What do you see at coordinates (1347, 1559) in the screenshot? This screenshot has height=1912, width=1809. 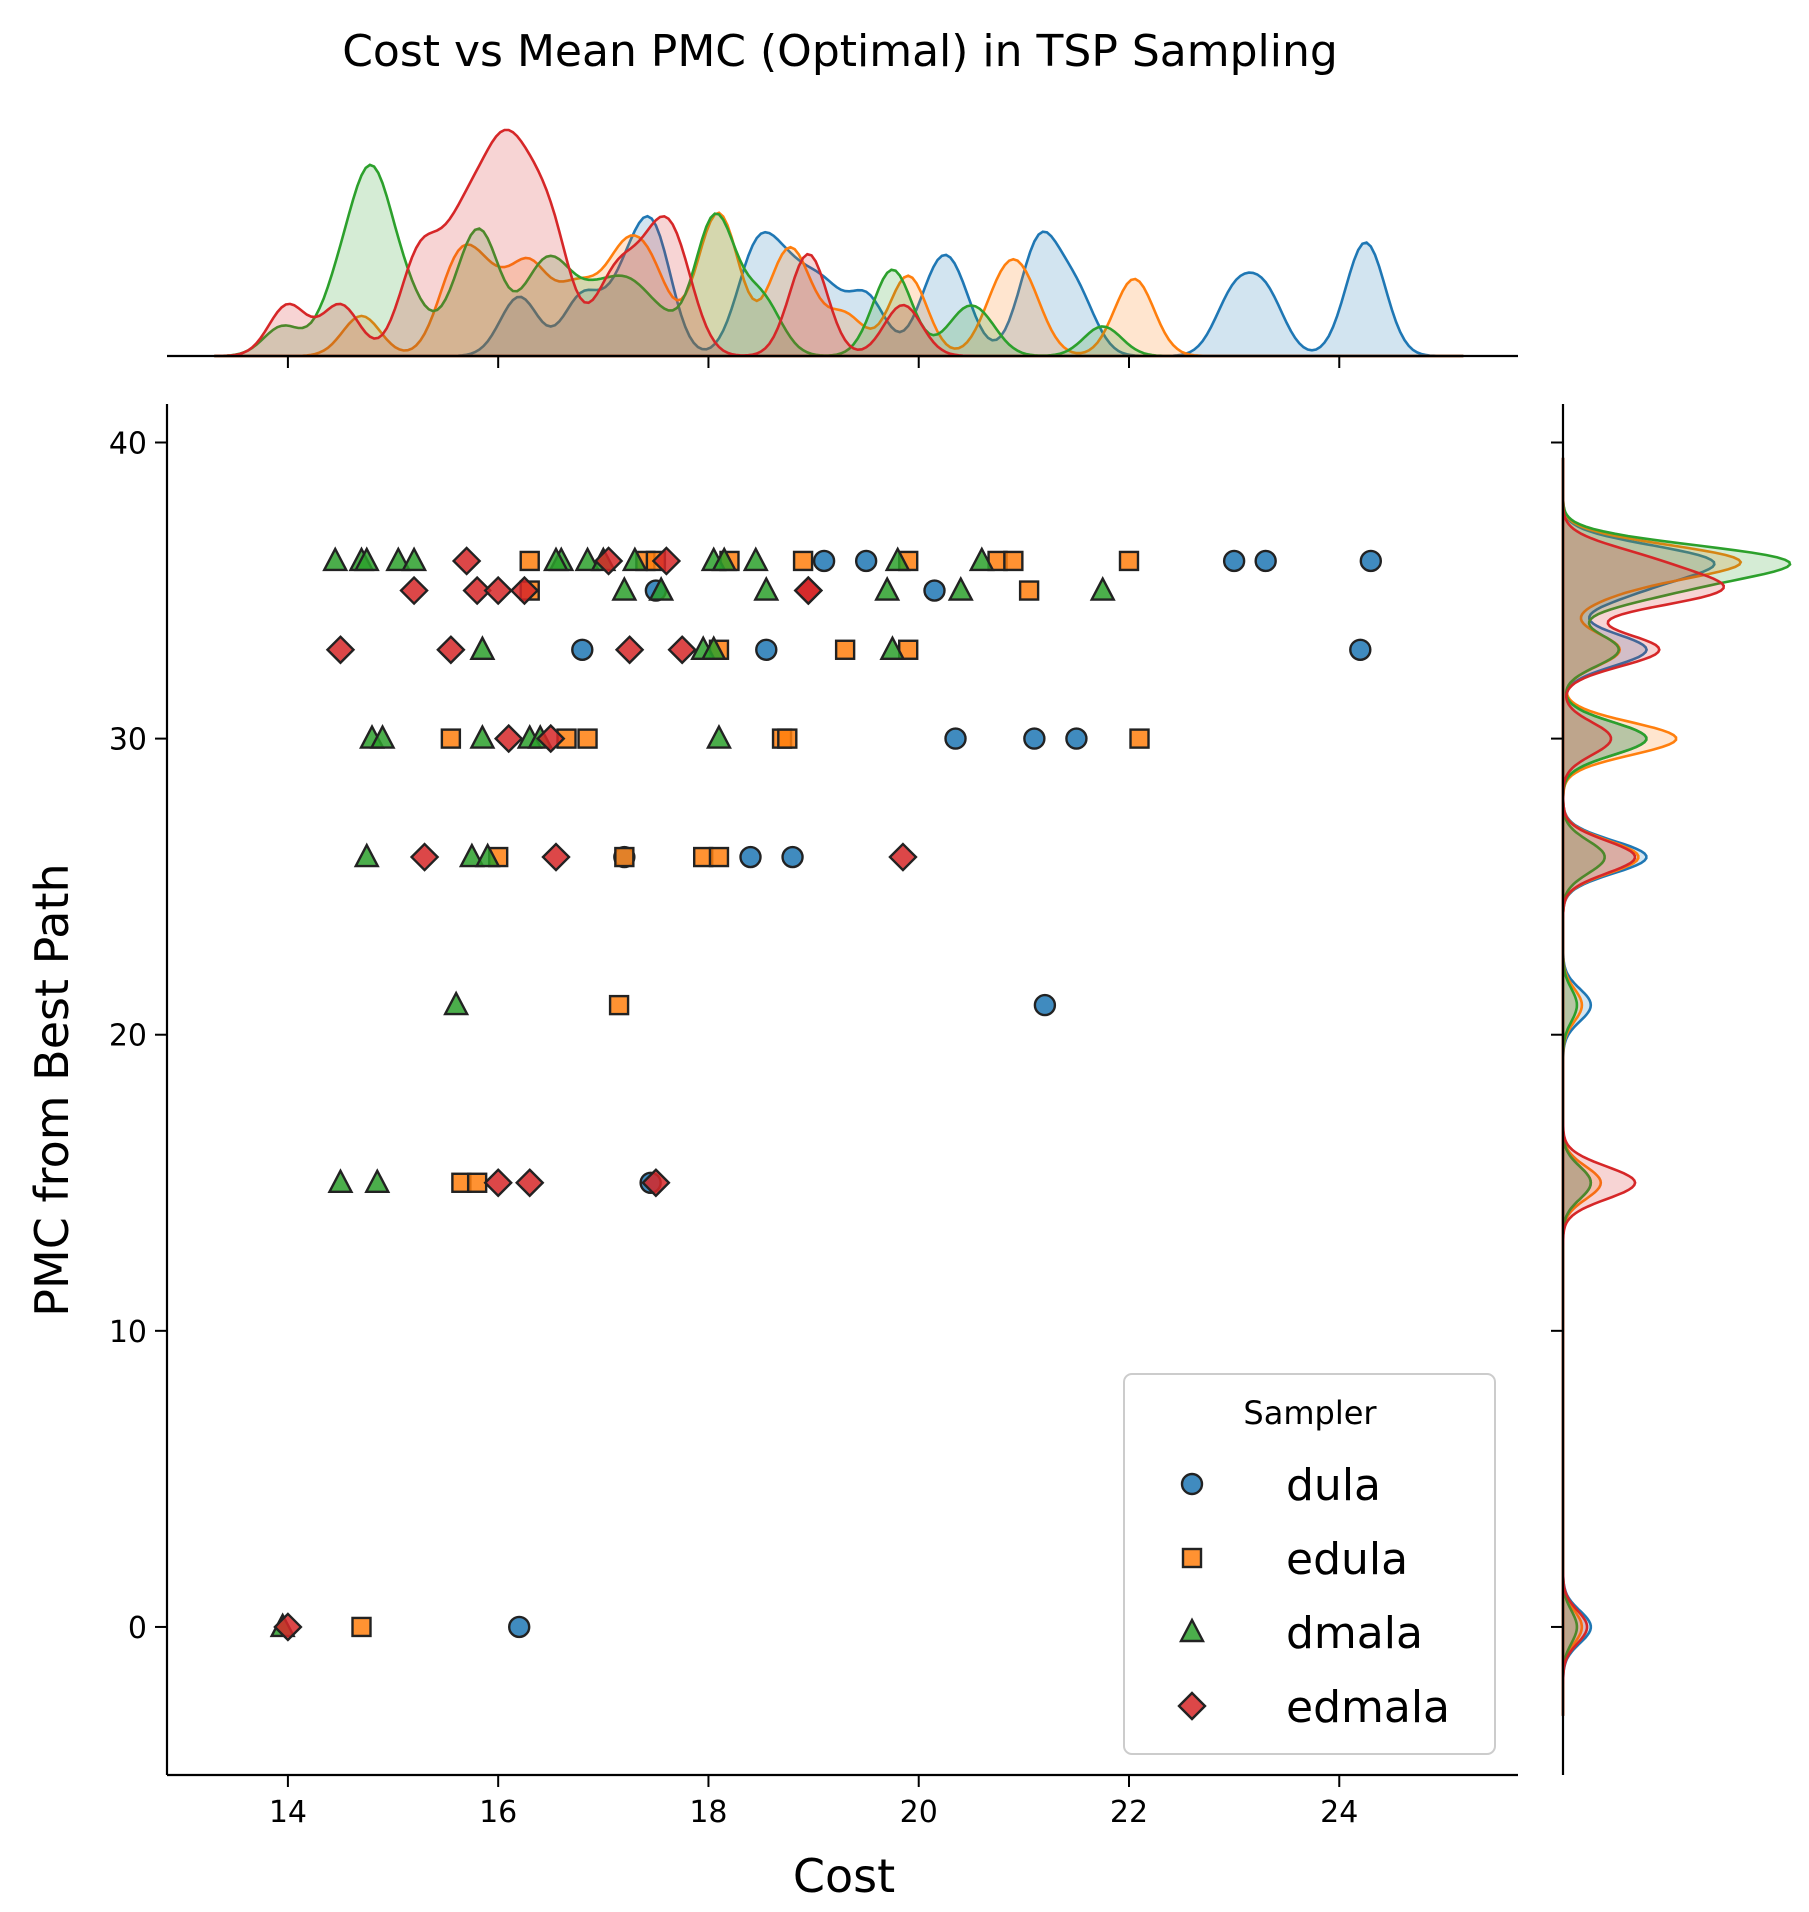 I see `legend-label-edula: edula` at bounding box center [1347, 1559].